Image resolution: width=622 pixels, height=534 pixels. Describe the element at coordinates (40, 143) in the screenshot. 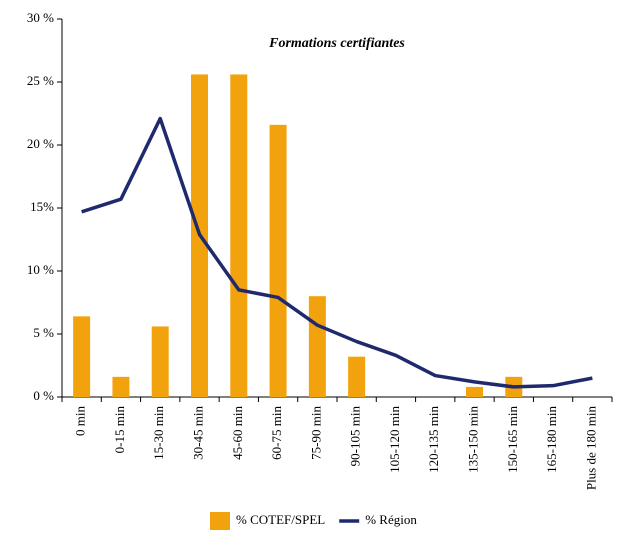

I see `y-tick-label: 20 %` at that location.